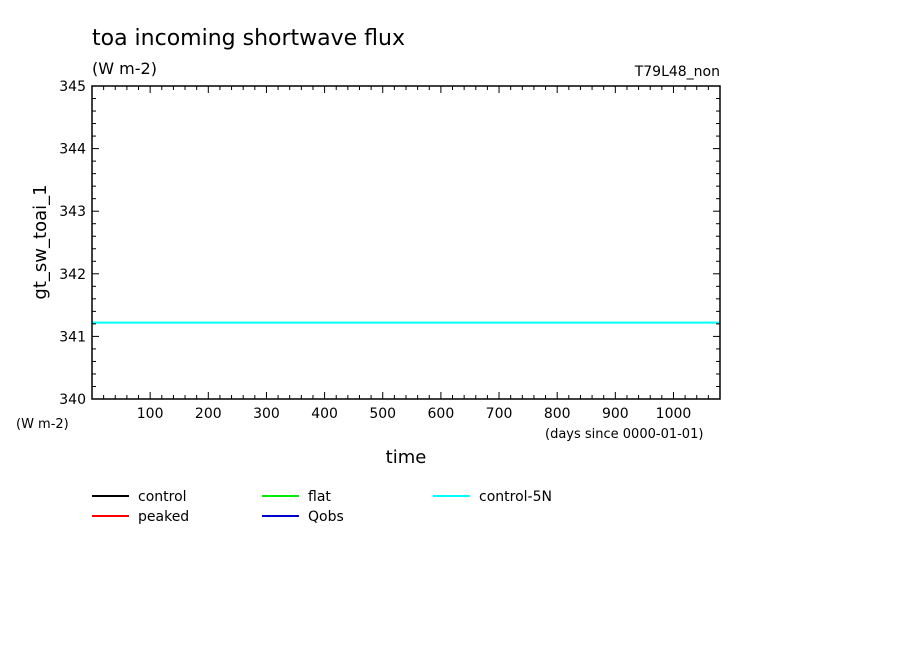  Describe the element at coordinates (72, 212) in the screenshot. I see `y-tick-label: 343` at that location.